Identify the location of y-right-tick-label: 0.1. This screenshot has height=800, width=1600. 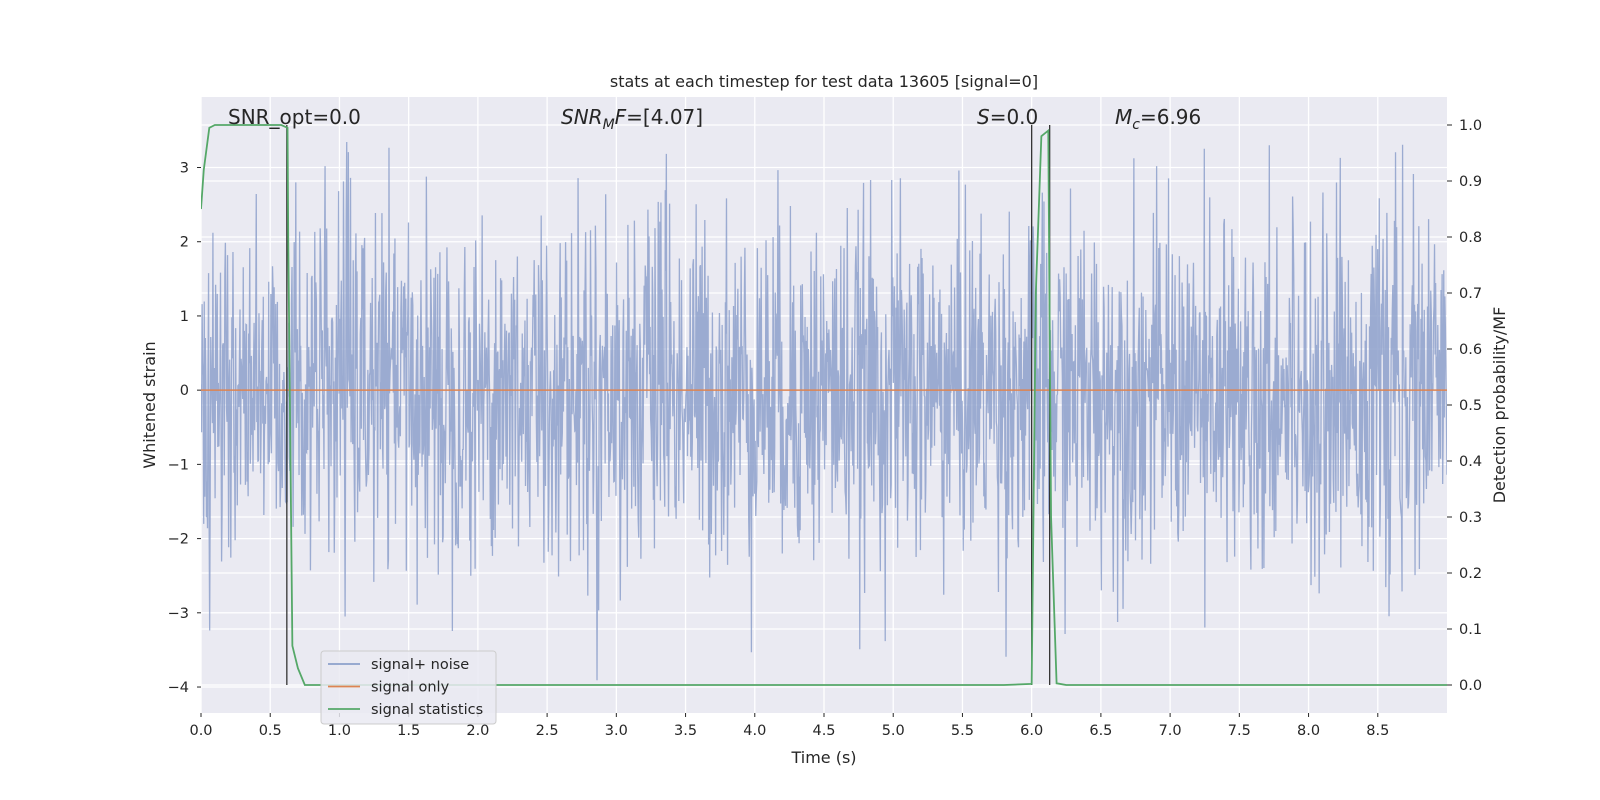
(1470, 630).